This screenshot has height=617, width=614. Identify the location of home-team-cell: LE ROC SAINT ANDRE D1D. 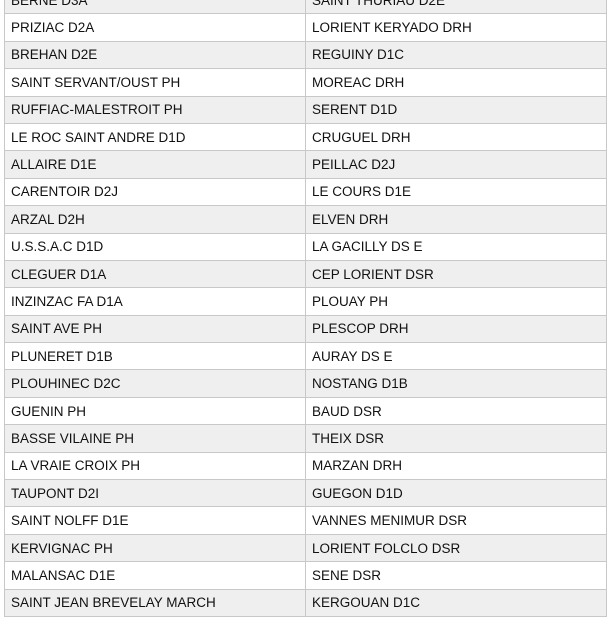
(155, 137).